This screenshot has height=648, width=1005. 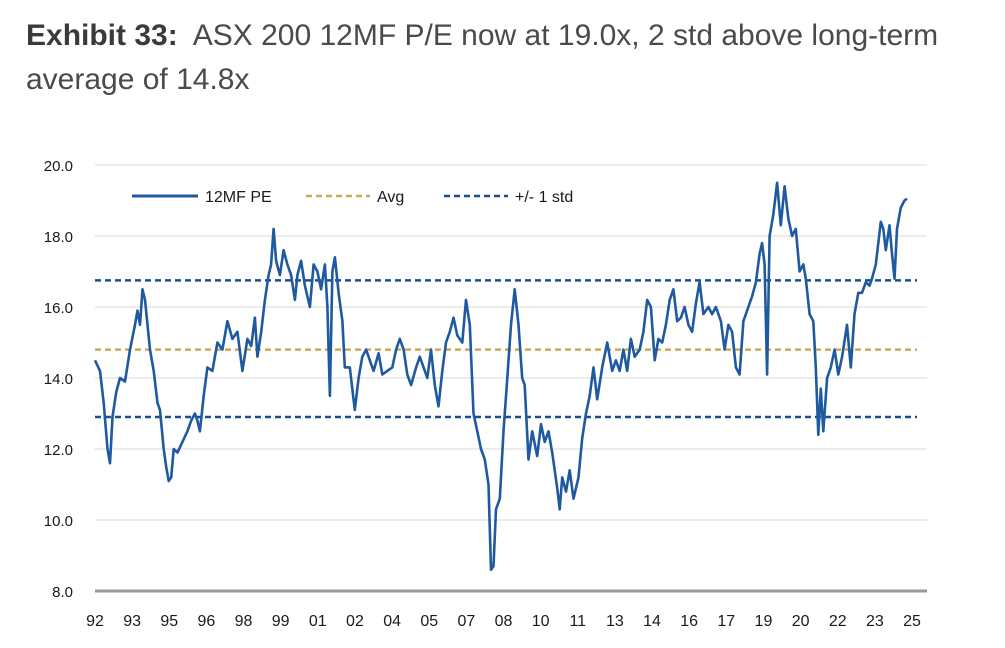 What do you see at coordinates (238, 197) in the screenshot?
I see `legend-pe-label: 12MF PE` at bounding box center [238, 197].